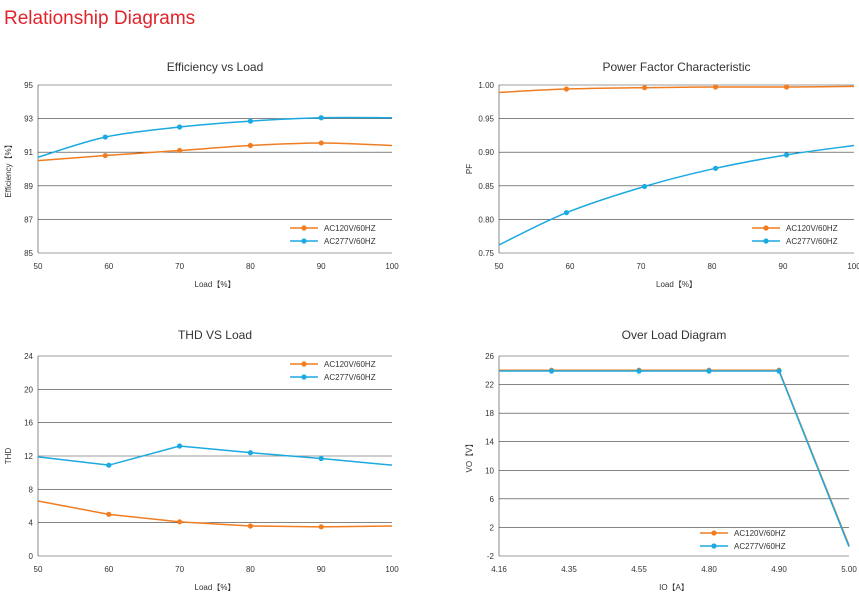 The width and height of the screenshot is (859, 602). Describe the element at coordinates (489, 385) in the screenshot. I see `chart-3-y-tick: 22` at that location.